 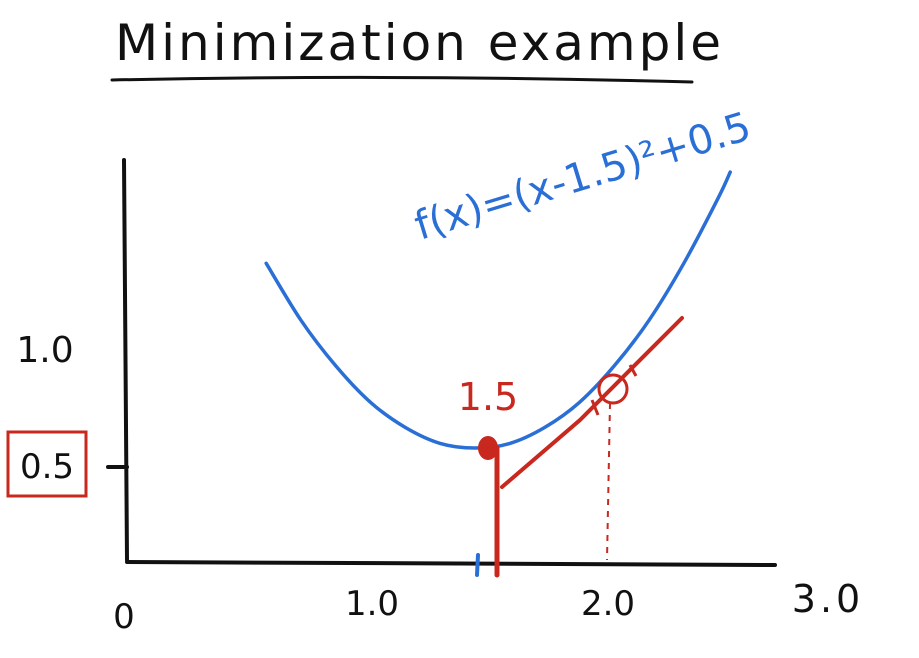 What do you see at coordinates (488, 448) in the screenshot?
I see `minimum-marker` at bounding box center [488, 448].